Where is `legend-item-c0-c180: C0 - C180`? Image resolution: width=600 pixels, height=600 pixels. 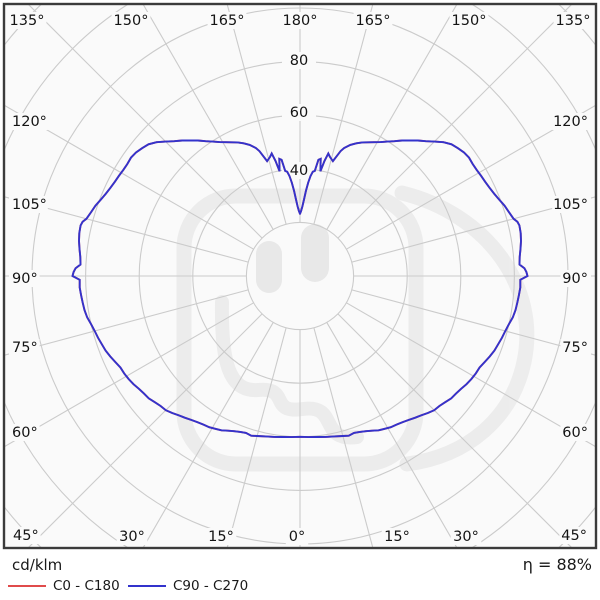
legend-item-c0-c180: C0 - C180 is located at coordinates (64, 586).